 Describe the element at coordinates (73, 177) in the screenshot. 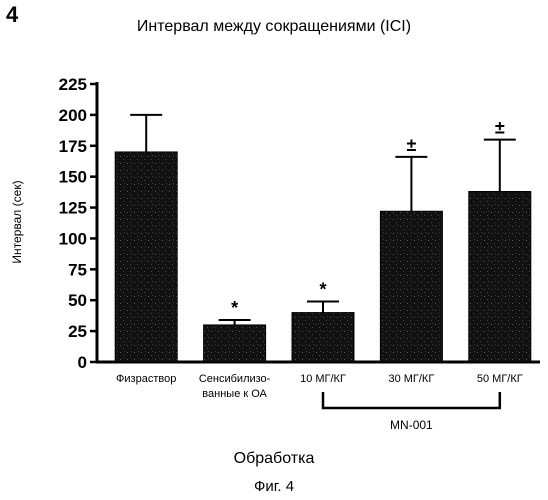

I see `y-tick-label: 150` at that location.